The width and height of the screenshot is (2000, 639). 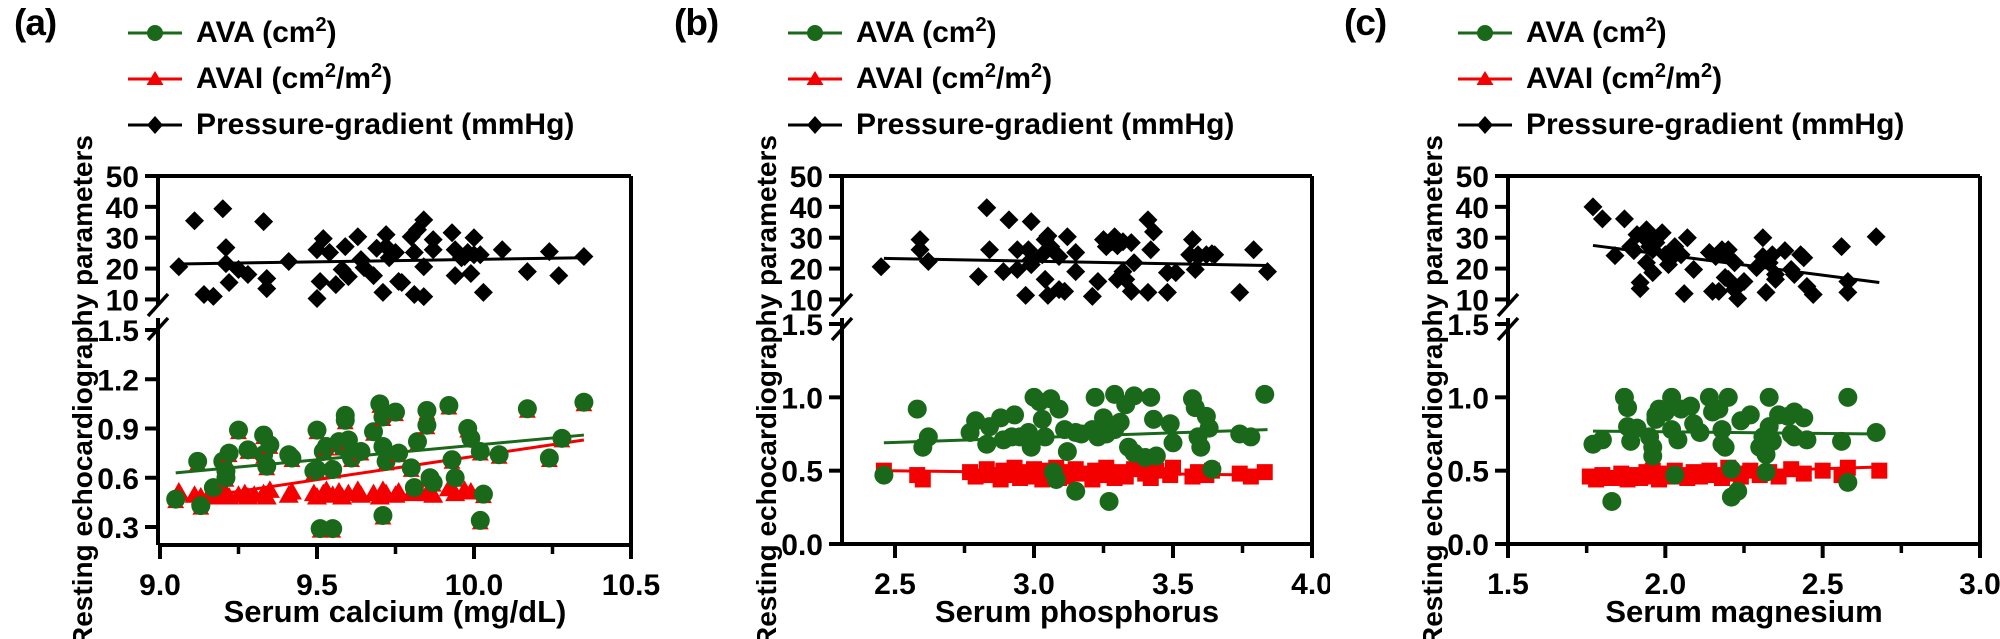 What do you see at coordinates (1744, 611) in the screenshot?
I see `x-axis-title: Serum magnesium` at bounding box center [1744, 611].